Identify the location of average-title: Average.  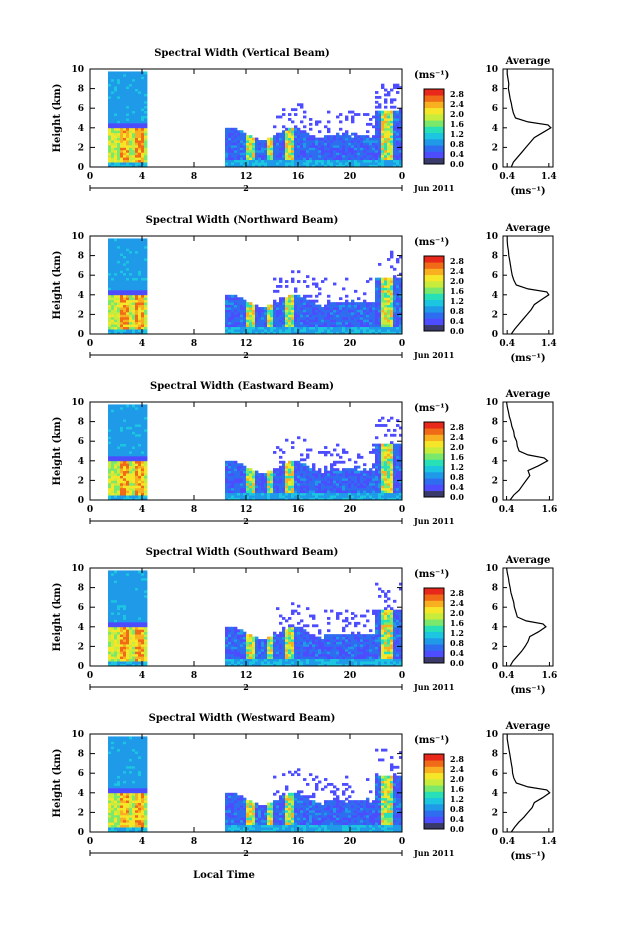
(528, 61).